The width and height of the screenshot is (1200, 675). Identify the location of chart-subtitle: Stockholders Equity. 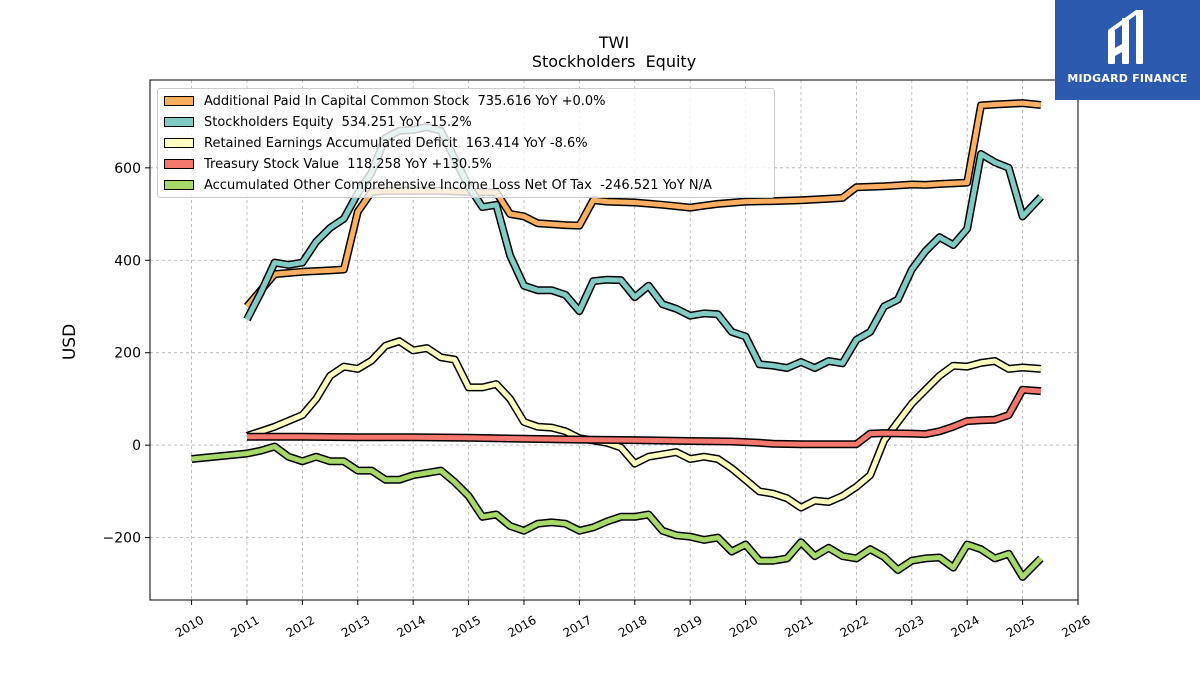
(614, 61).